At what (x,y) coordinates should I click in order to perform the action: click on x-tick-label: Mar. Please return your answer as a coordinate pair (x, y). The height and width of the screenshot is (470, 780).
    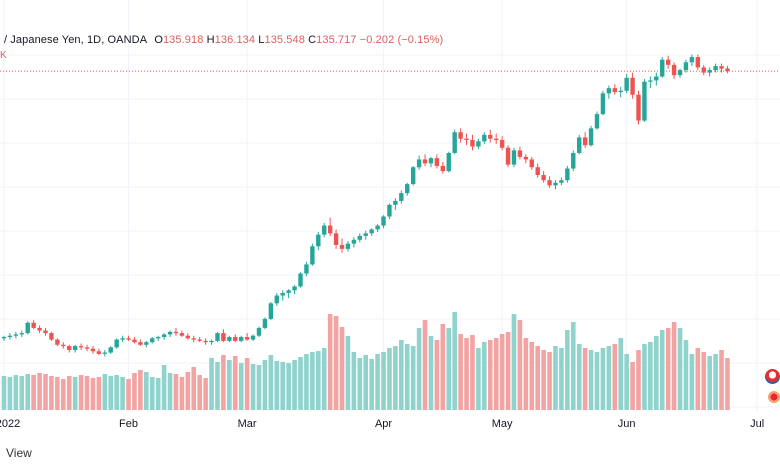
    Looking at the image, I should click on (247, 424).